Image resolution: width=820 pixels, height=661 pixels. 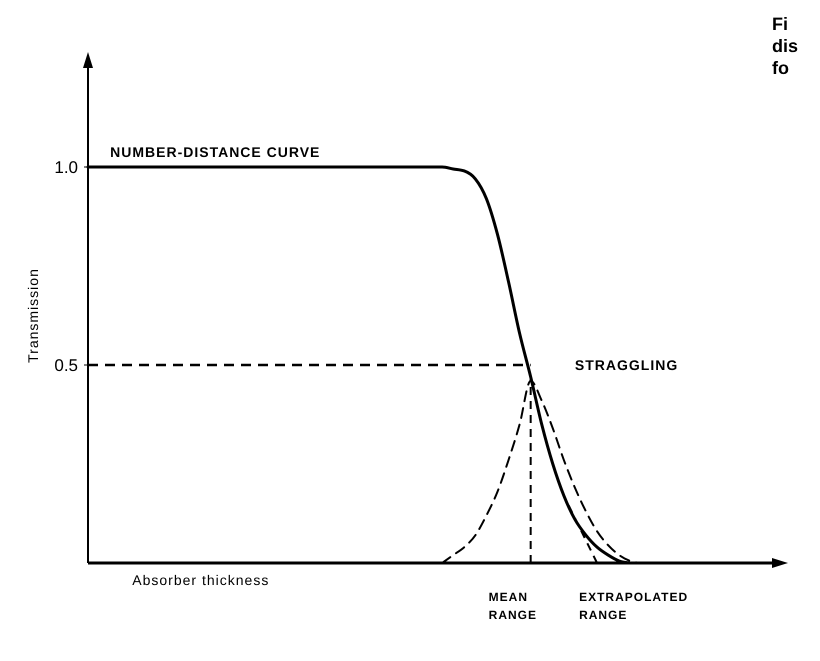 I want to click on y-axis-title: Transmission, so click(x=33, y=315).